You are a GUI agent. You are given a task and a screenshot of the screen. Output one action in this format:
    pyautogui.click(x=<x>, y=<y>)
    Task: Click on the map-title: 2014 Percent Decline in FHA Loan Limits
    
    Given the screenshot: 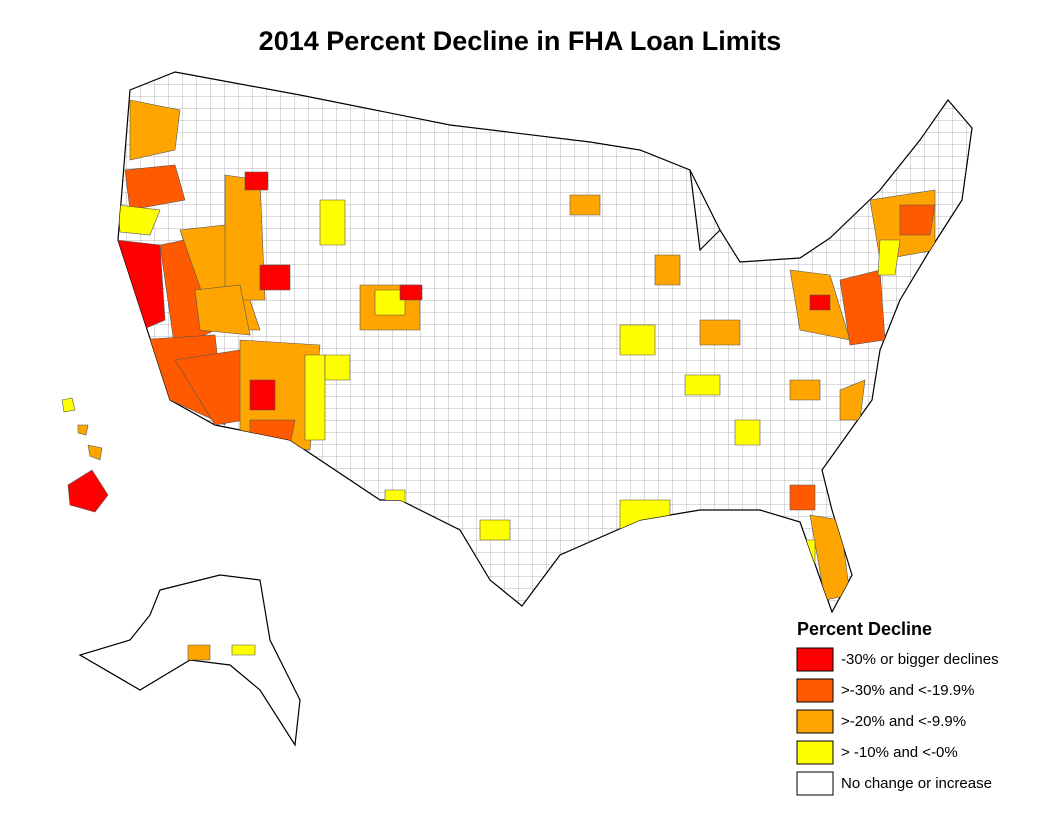 What is the action you would take?
    pyautogui.click(x=520, y=41)
    